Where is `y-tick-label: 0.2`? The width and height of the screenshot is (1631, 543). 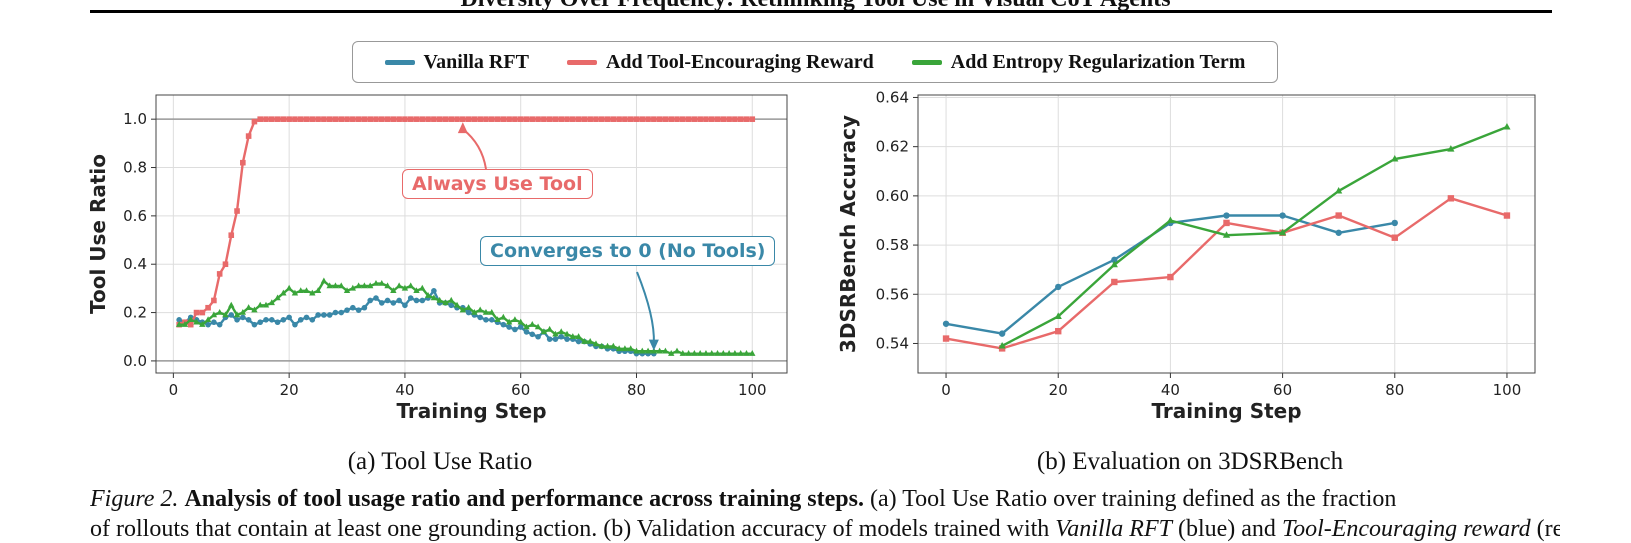 y-tick-label: 0.2 is located at coordinates (135, 313).